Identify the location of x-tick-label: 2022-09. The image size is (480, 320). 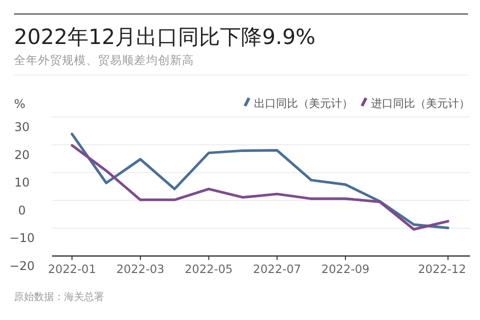
(345, 269).